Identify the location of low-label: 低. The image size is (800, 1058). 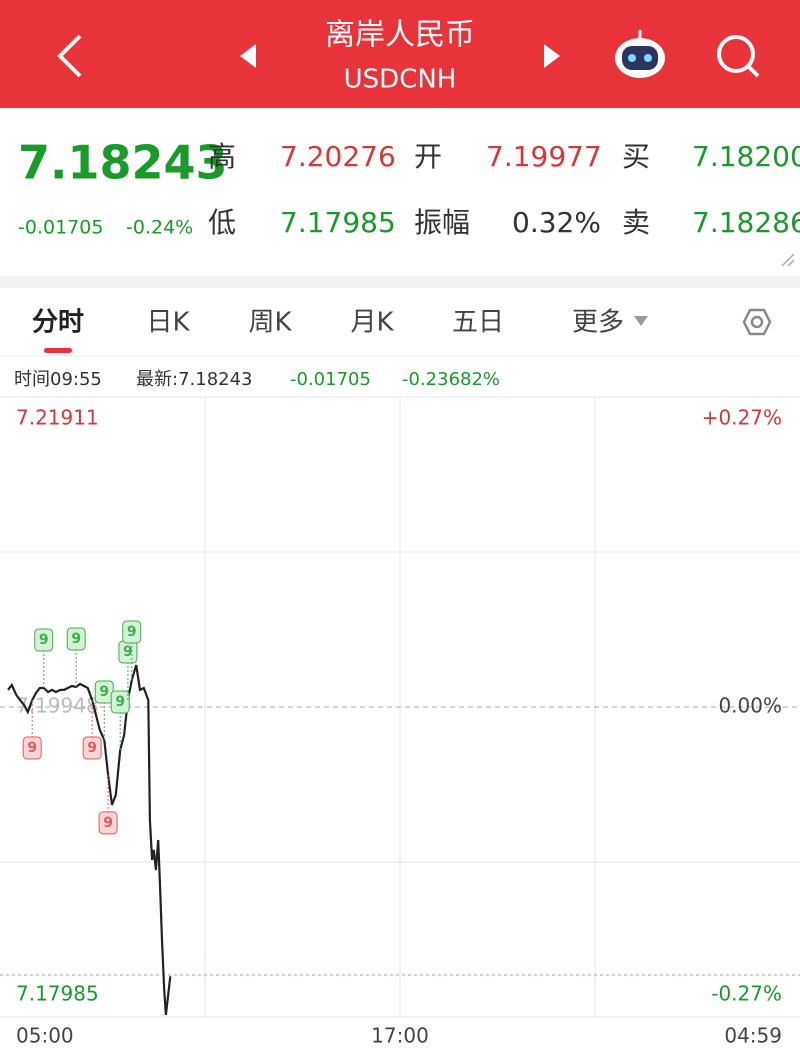
(222, 222).